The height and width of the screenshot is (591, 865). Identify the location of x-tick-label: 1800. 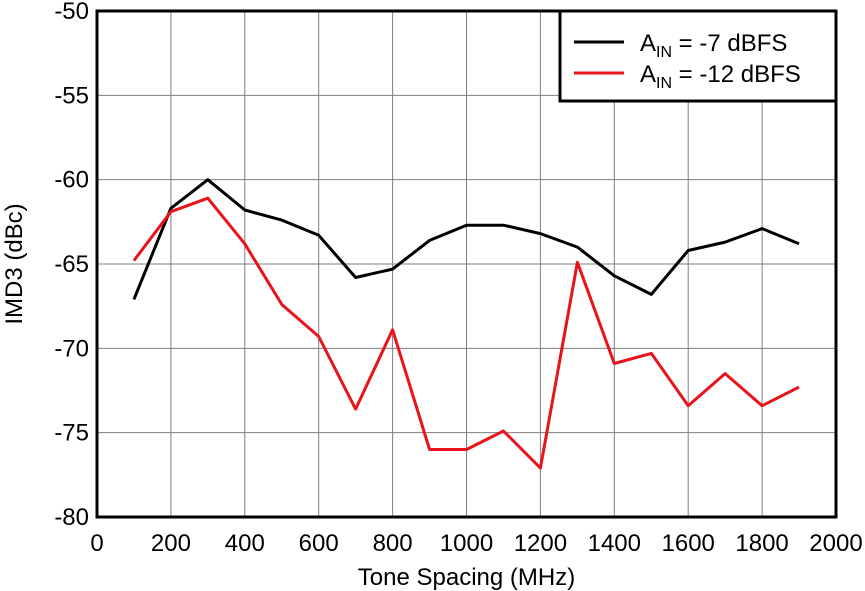
(761, 543).